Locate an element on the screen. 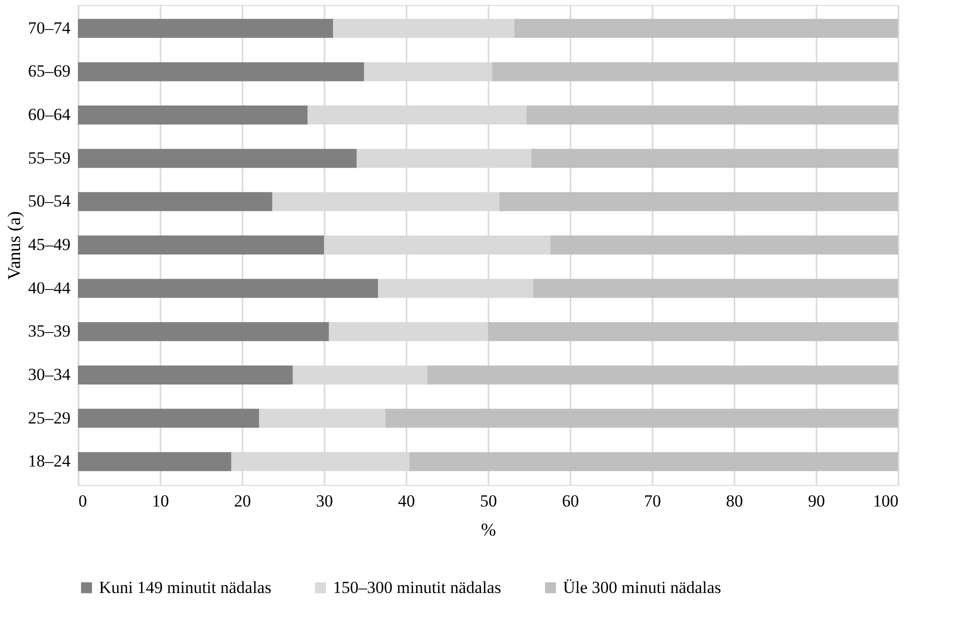  x-tick-label: 100 is located at coordinates (885, 501).